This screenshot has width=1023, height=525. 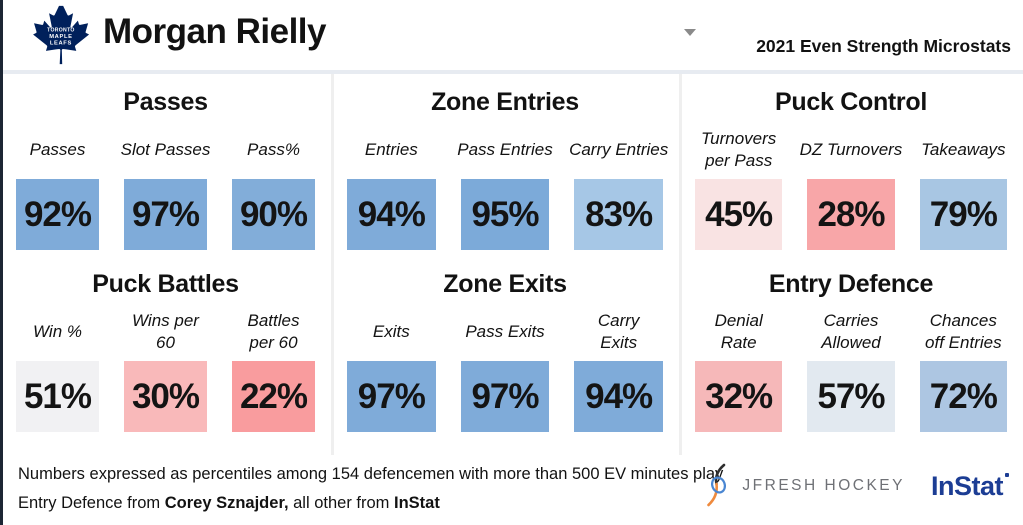 I want to click on stat-label: Battles per 60, so click(x=273, y=331).